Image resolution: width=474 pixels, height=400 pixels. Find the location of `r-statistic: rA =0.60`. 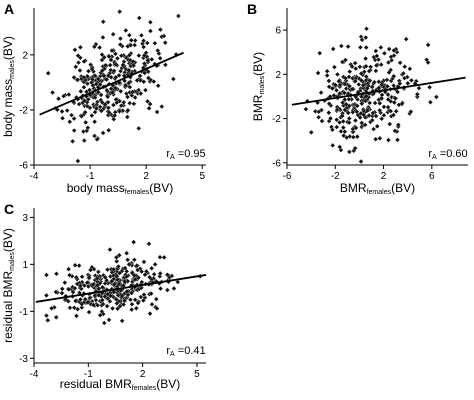

r-statistic: rA =0.60 is located at coordinates (447, 154).